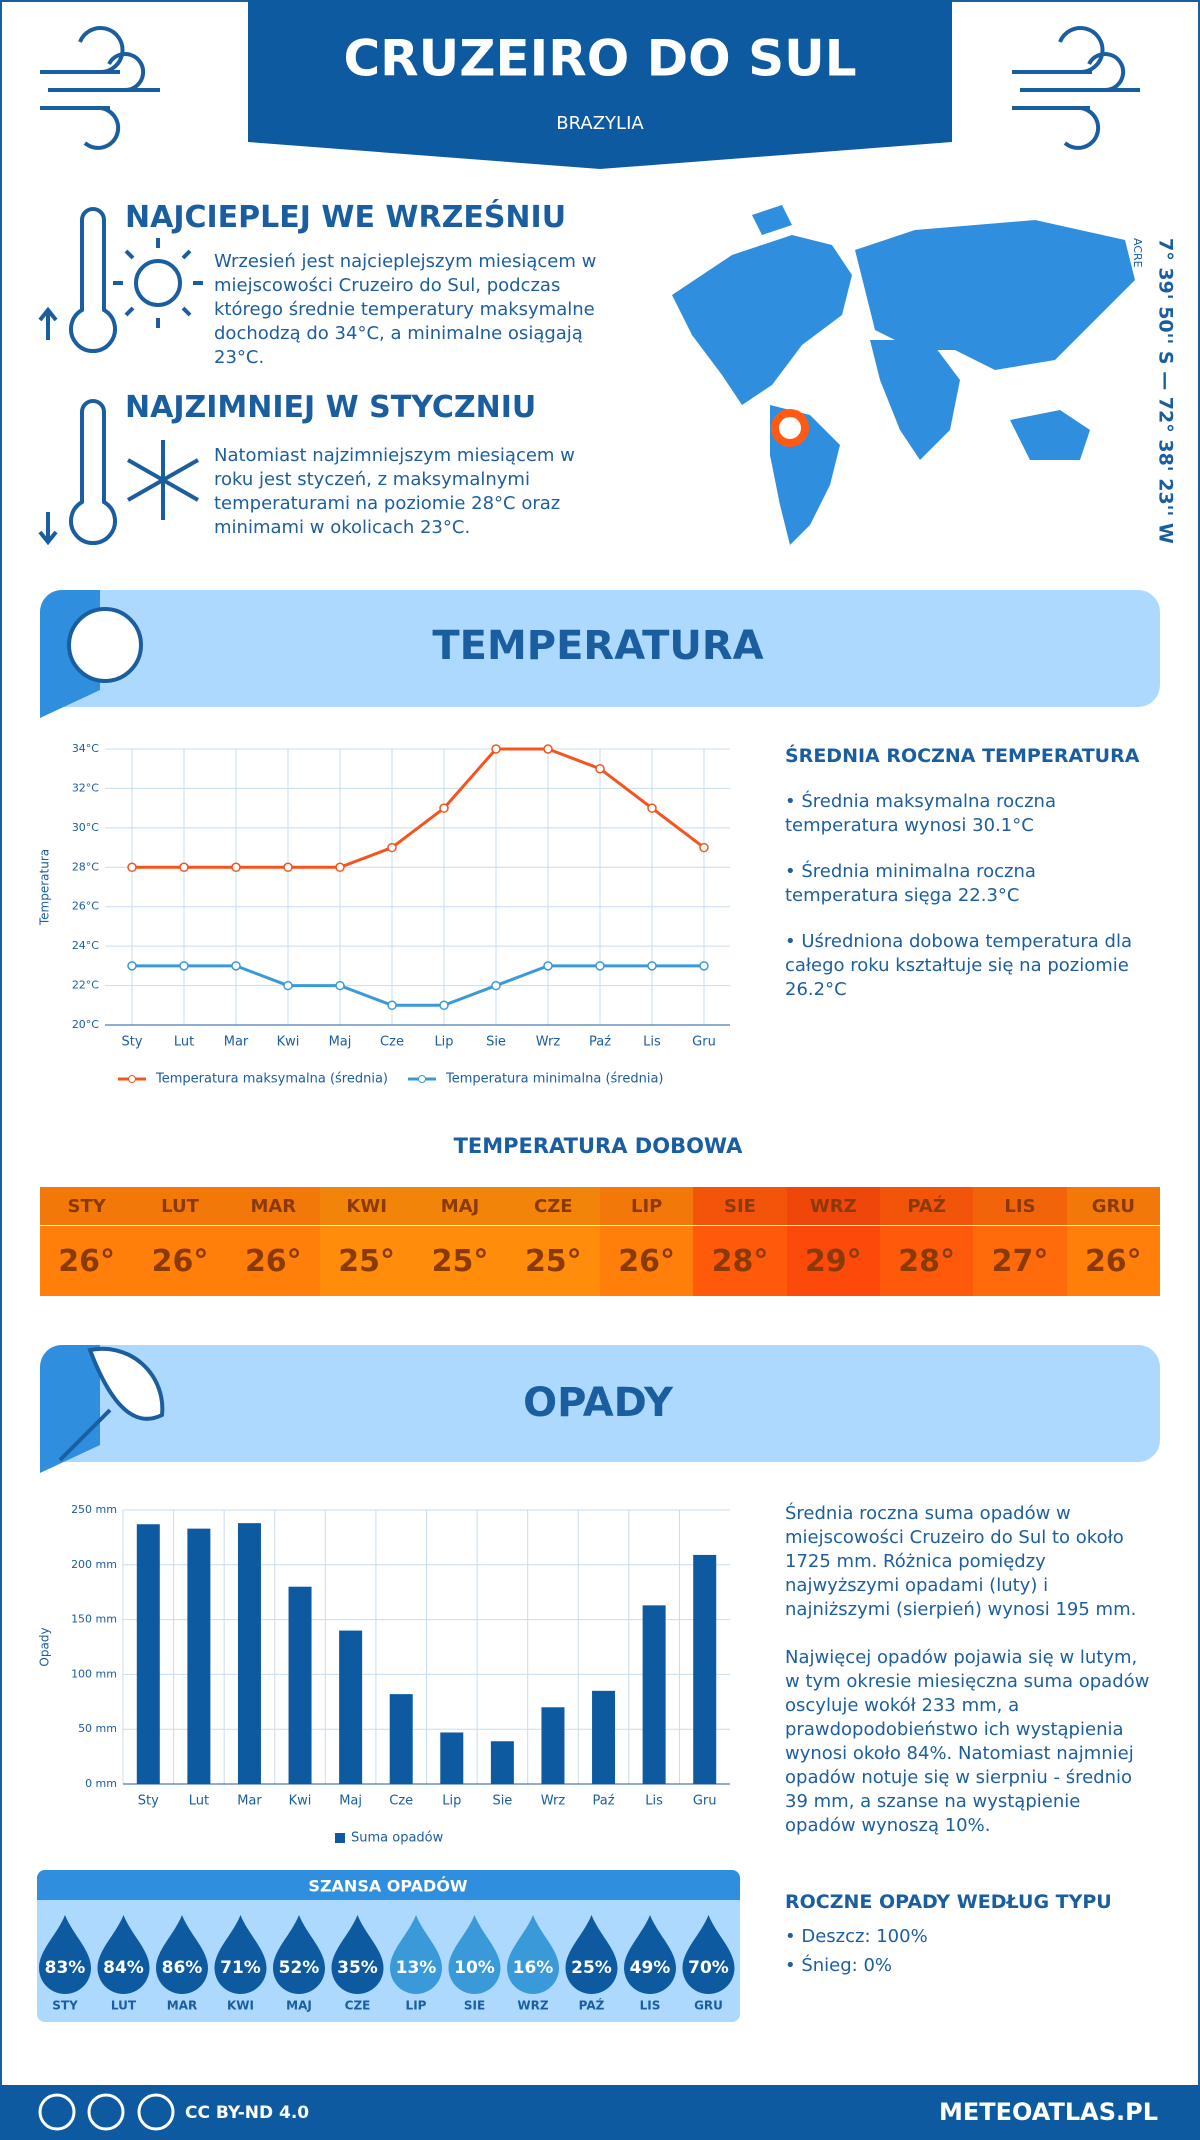 This screenshot has width=1200, height=2140. I want to click on x-tick-label: Kwi, so click(288, 1042).